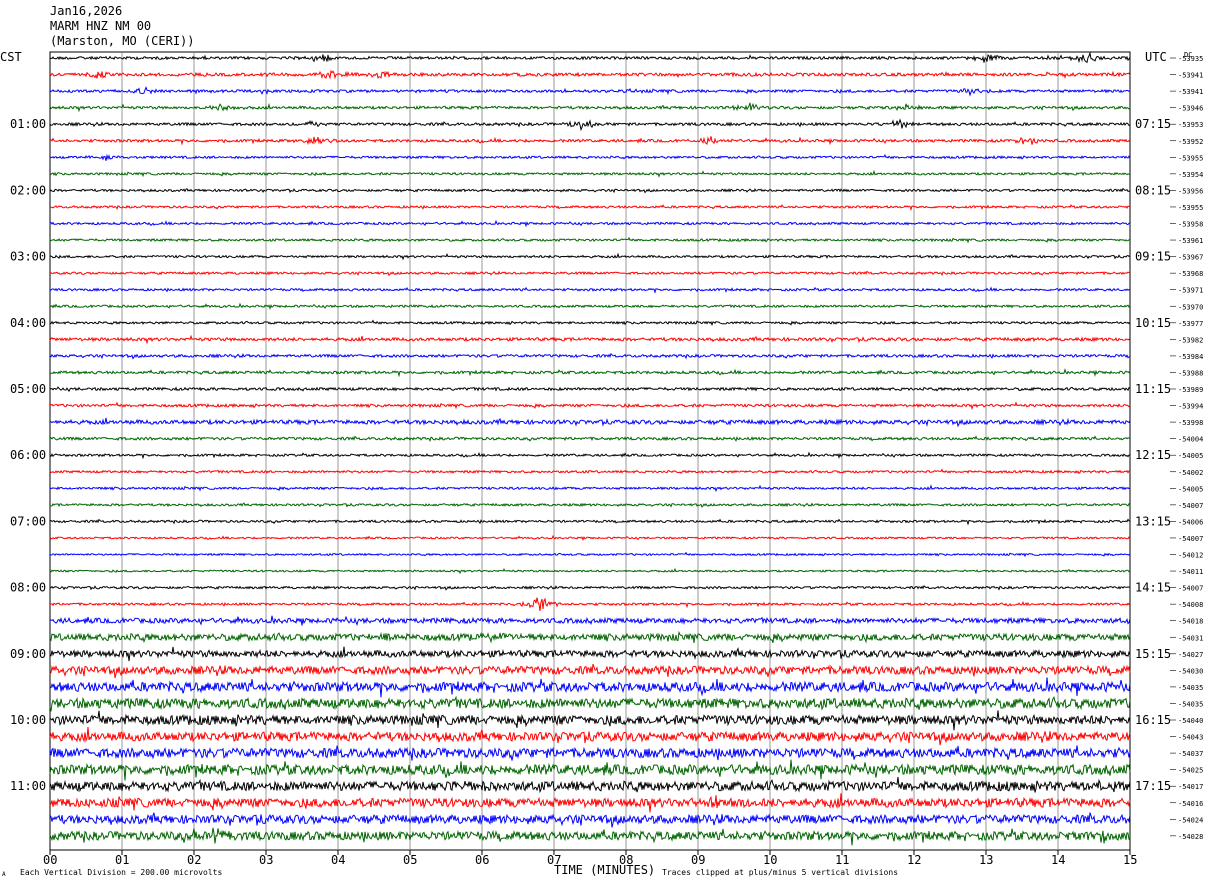 This screenshot has height=886, width=1210. What do you see at coordinates (1190, 241) in the screenshot?
I see `dc-offset-label: -53961` at bounding box center [1190, 241].